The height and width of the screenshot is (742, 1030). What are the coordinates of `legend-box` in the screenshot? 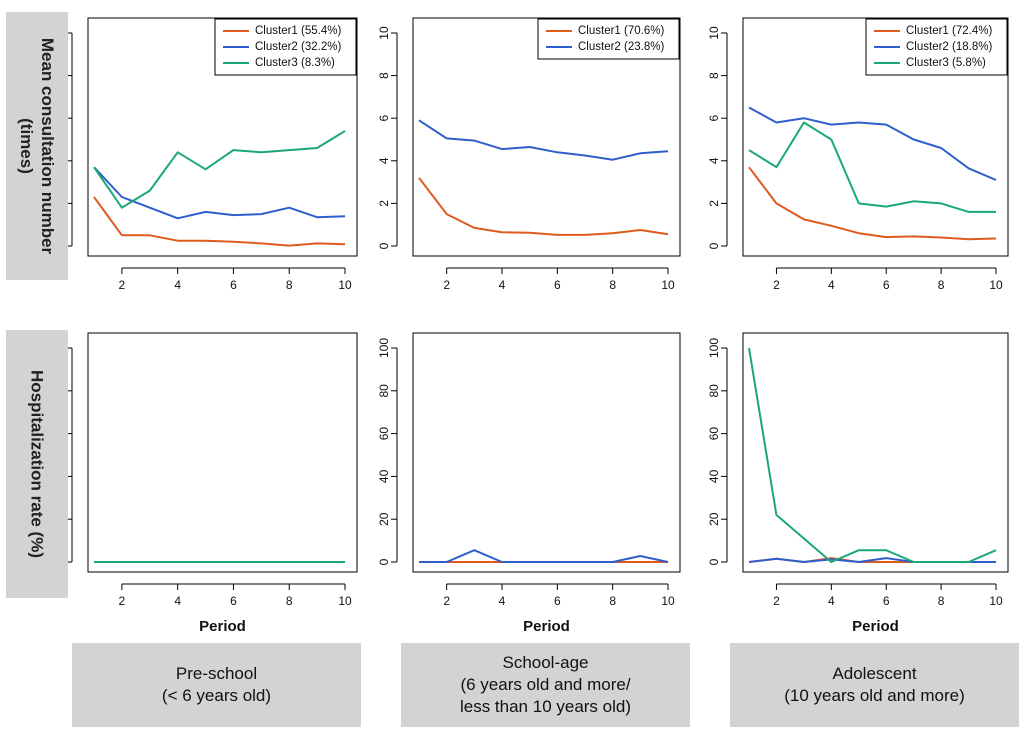 It's located at (608, 39).